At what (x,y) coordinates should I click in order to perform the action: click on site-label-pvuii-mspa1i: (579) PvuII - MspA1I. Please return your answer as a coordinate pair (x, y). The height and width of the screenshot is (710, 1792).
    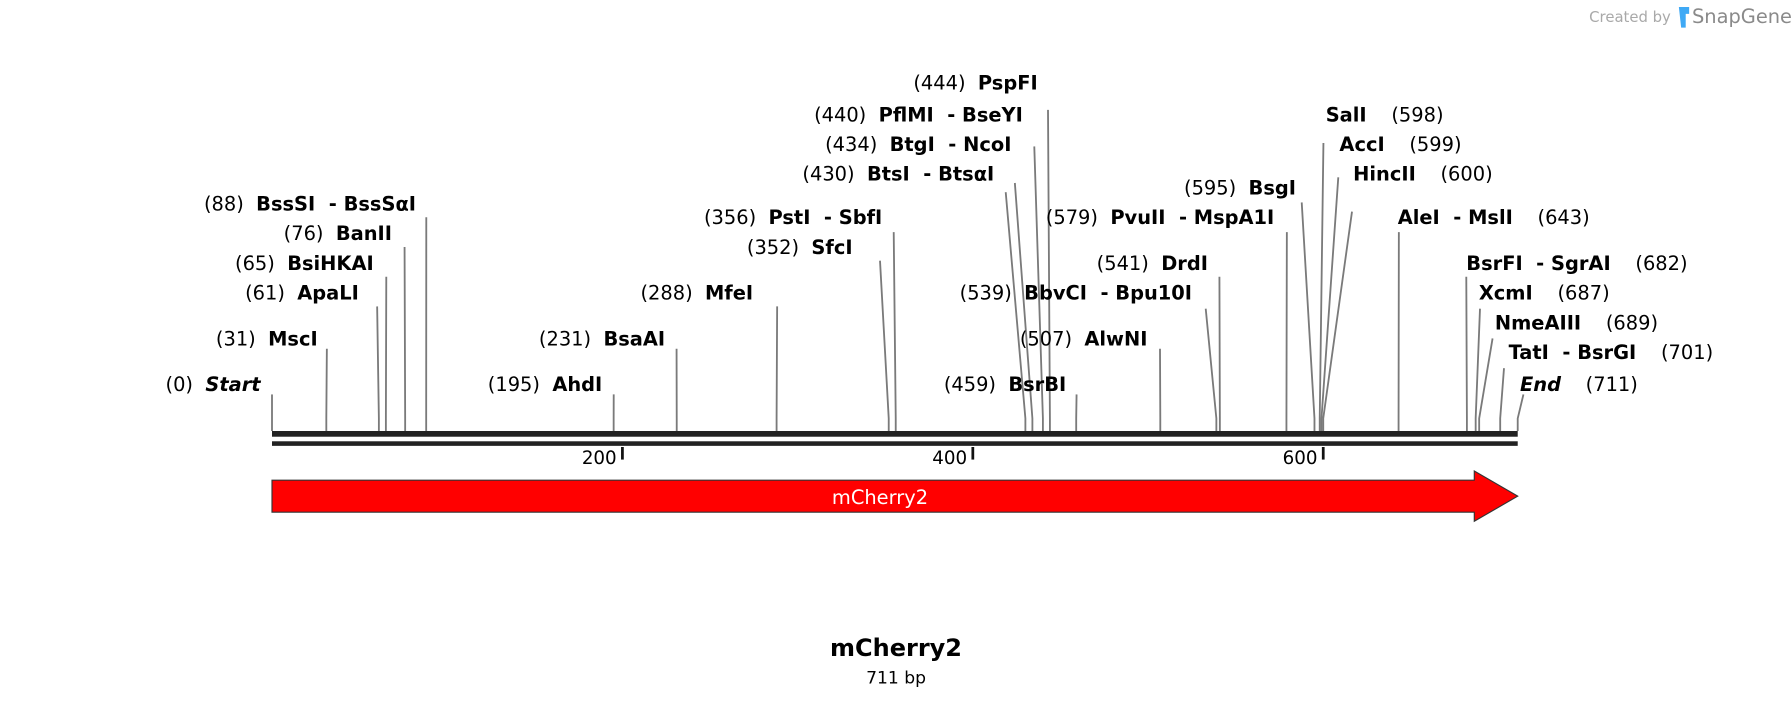
    Looking at the image, I should click on (1160, 217).